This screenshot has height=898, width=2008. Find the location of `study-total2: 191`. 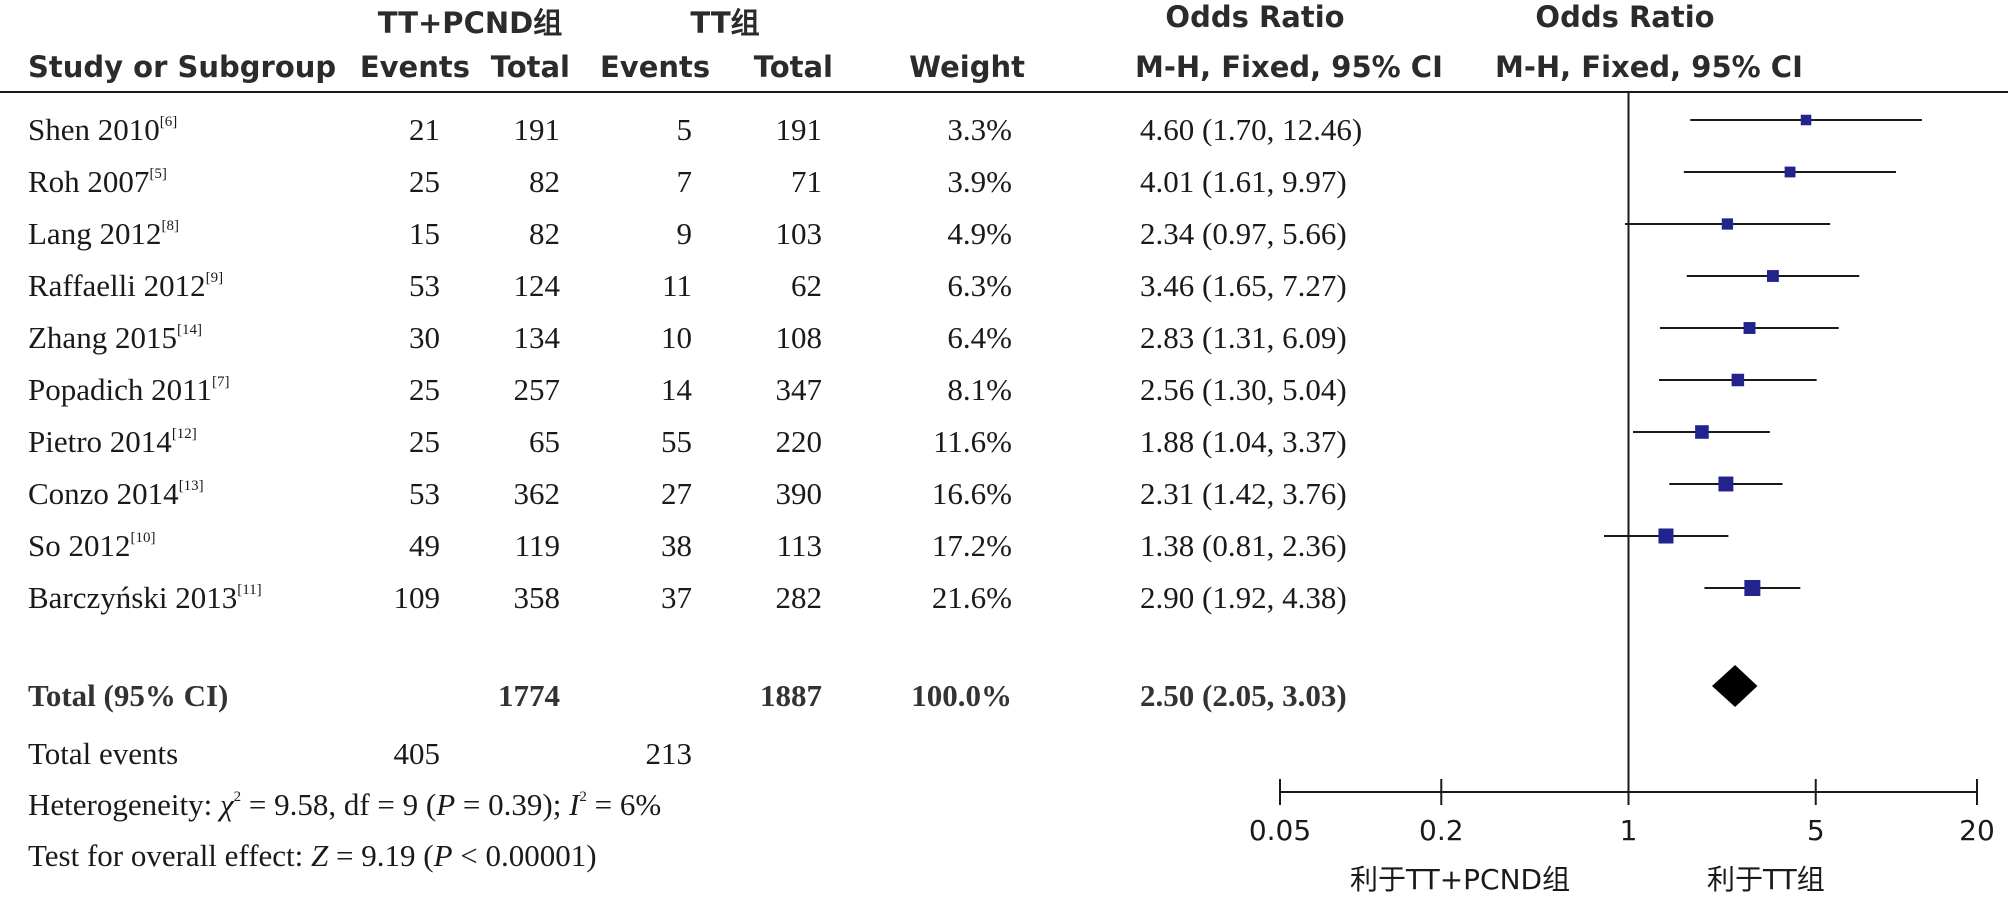

study-total2: 191 is located at coordinates (799, 129).